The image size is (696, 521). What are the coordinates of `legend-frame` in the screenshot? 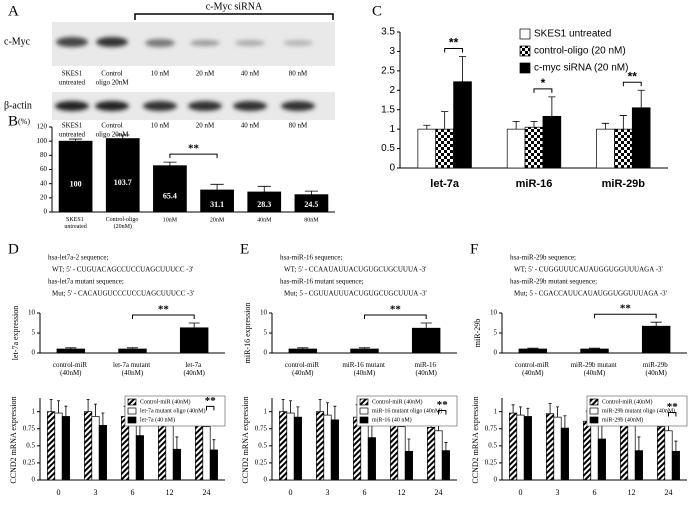 It's located at (637, 411).